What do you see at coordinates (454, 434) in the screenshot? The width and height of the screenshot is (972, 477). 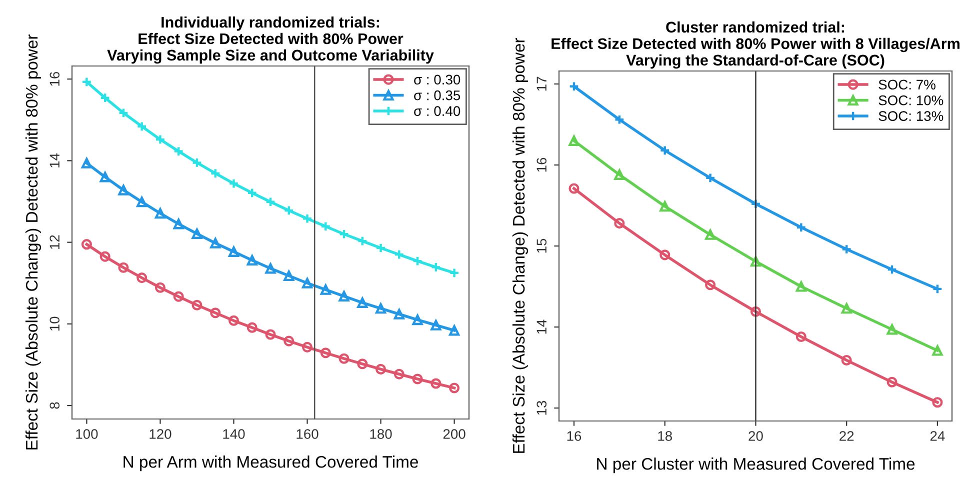 I see `x-tick-label: 200` at bounding box center [454, 434].